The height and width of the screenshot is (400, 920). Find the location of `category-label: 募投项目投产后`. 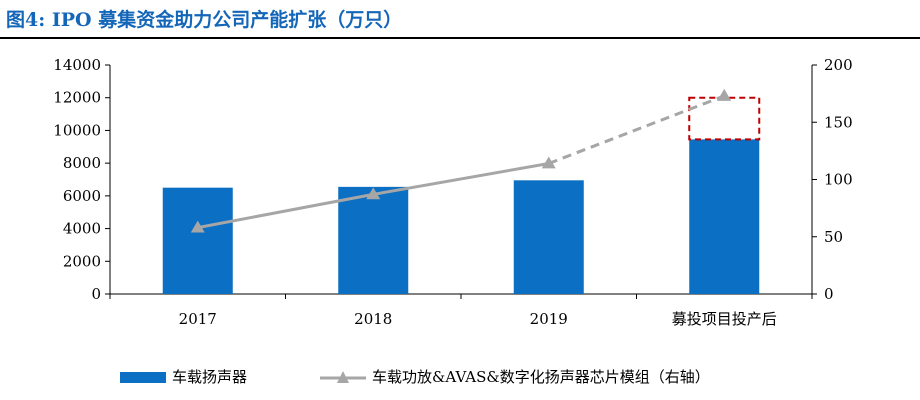

category-label: 募投项目投产后 is located at coordinates (724, 319).